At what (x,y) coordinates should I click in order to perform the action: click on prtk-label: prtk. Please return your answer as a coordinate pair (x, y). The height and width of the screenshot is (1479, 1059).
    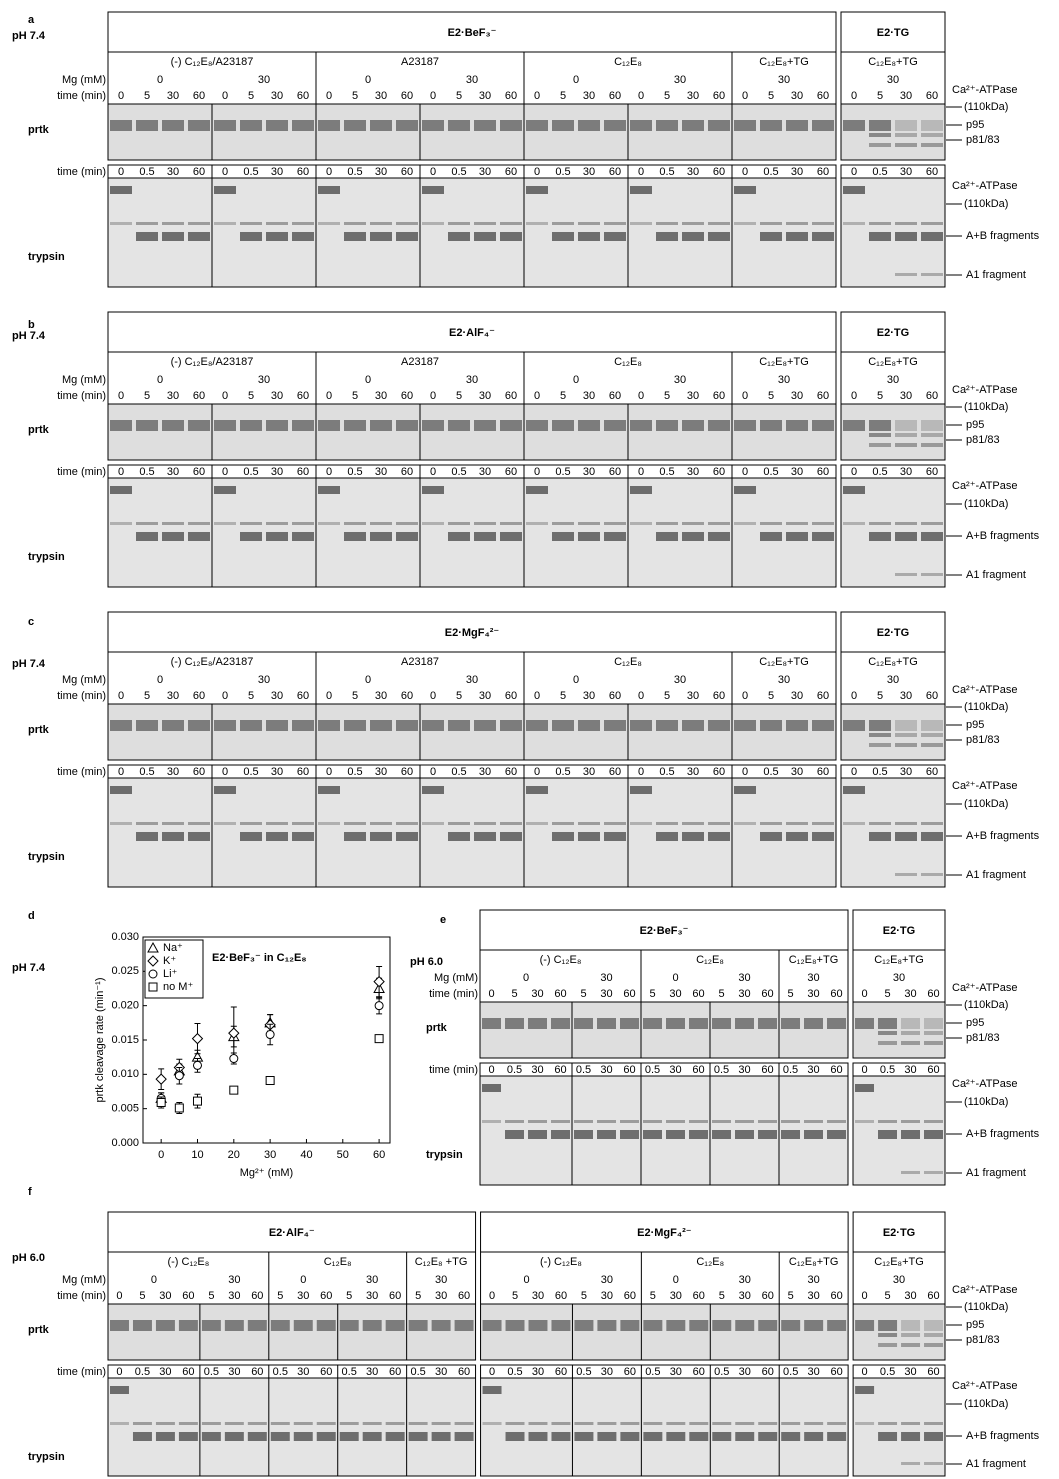
    Looking at the image, I should click on (437, 1028).